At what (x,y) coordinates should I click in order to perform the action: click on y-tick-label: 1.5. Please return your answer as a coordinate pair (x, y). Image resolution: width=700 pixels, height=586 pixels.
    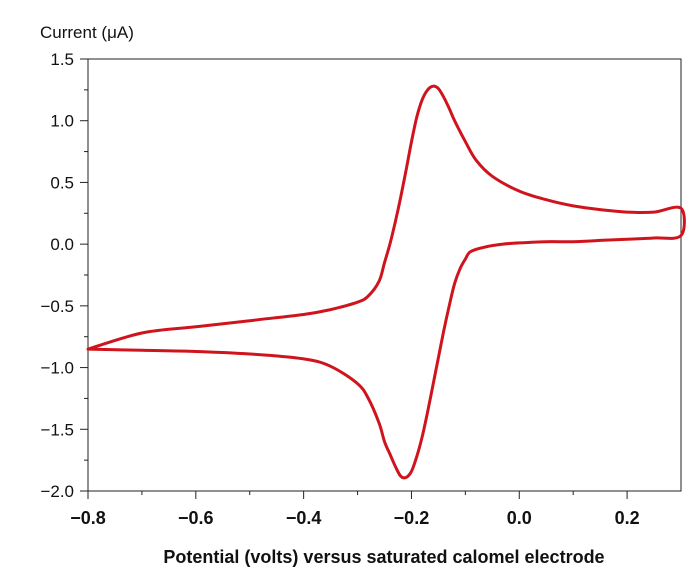
    Looking at the image, I should click on (62, 59).